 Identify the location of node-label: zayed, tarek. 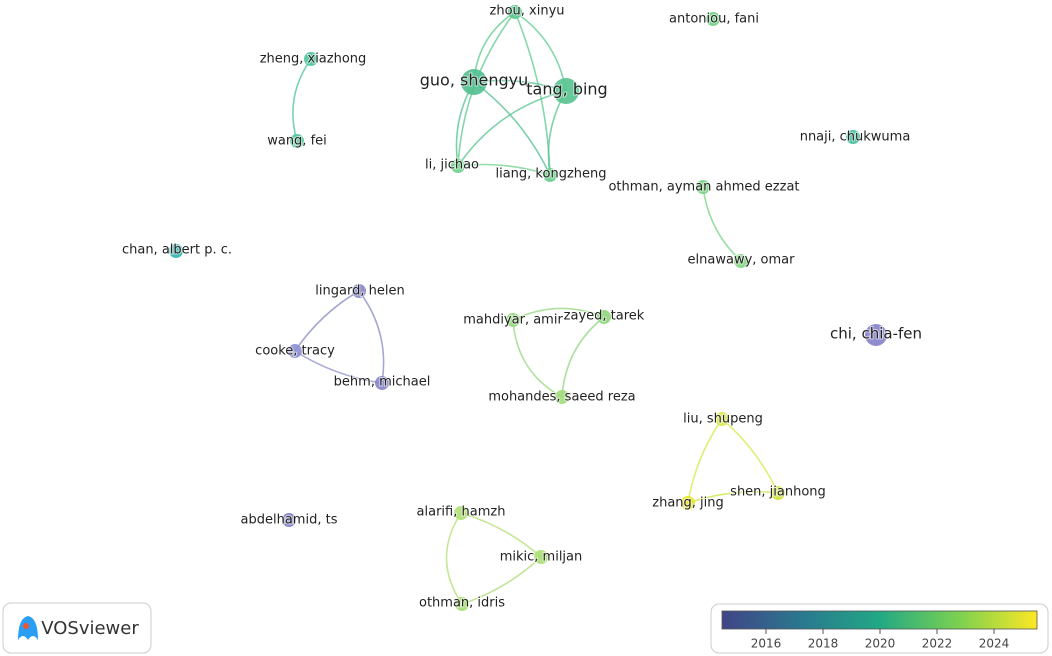
(604, 316).